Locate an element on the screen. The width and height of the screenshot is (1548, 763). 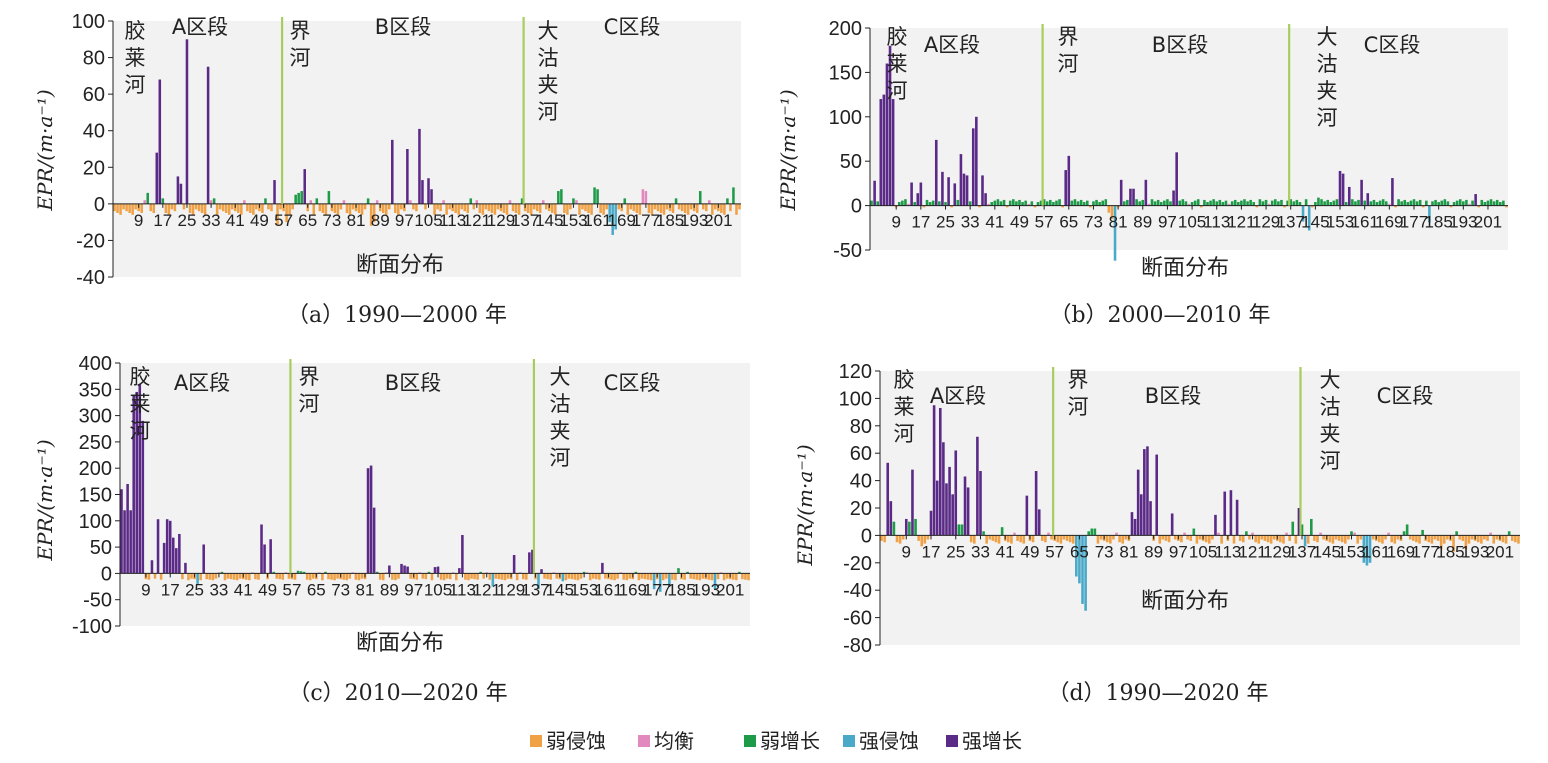
legend-swatch-weak_growth is located at coordinates (750, 741).